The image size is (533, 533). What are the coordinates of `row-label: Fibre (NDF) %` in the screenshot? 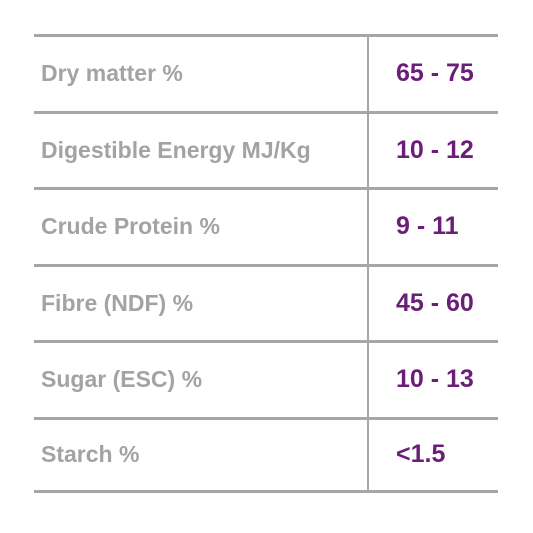 It's located at (201, 303).